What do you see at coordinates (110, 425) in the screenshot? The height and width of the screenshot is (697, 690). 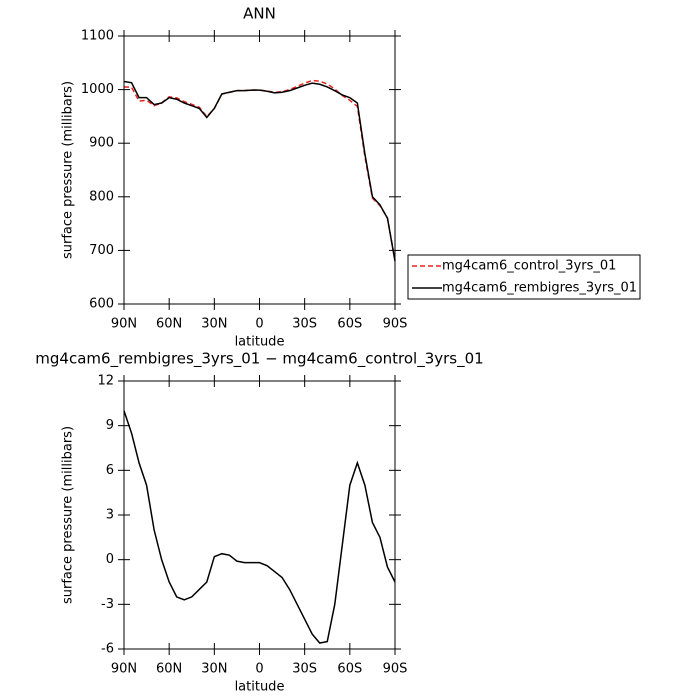 I see `y-tick-label: 9` at bounding box center [110, 425].